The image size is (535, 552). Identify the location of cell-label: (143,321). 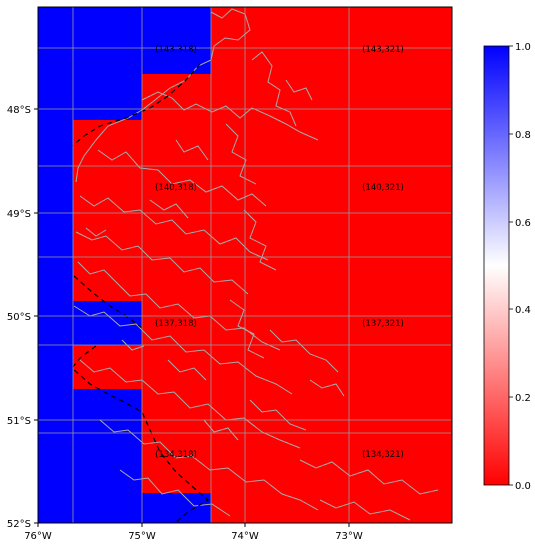
(383, 50).